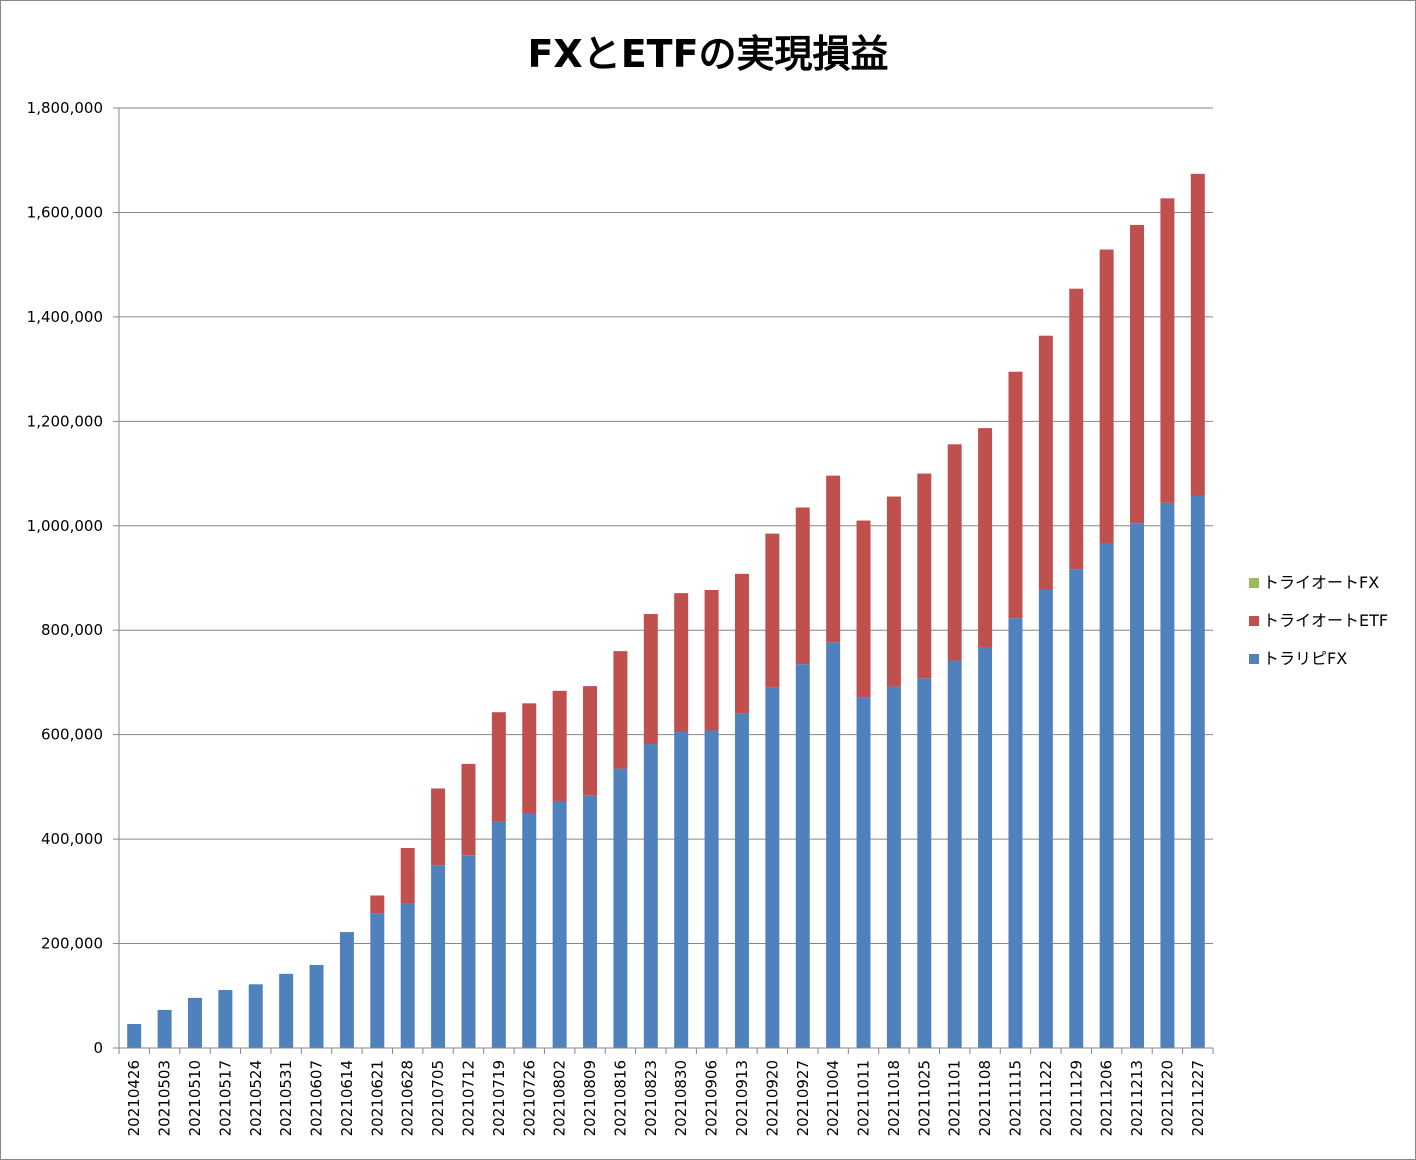 The height and width of the screenshot is (1160, 1416). I want to click on x-tick-label: 20210920, so click(772, 1098).